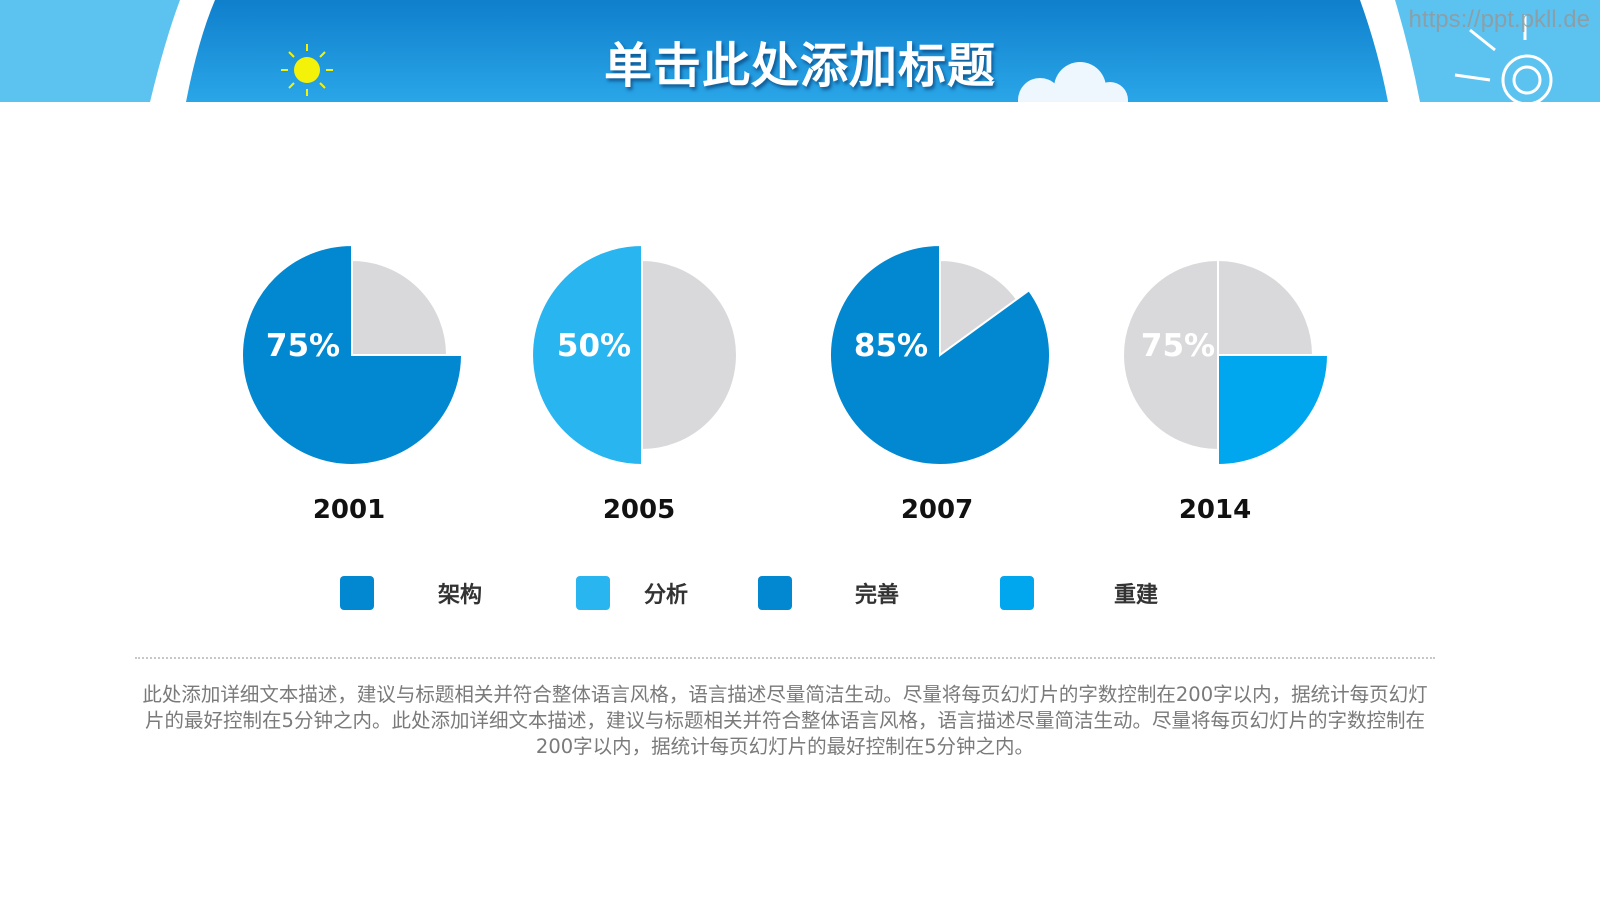 The height and width of the screenshot is (900, 1600). What do you see at coordinates (1136, 595) in the screenshot?
I see `legend-label: 重建` at bounding box center [1136, 595].